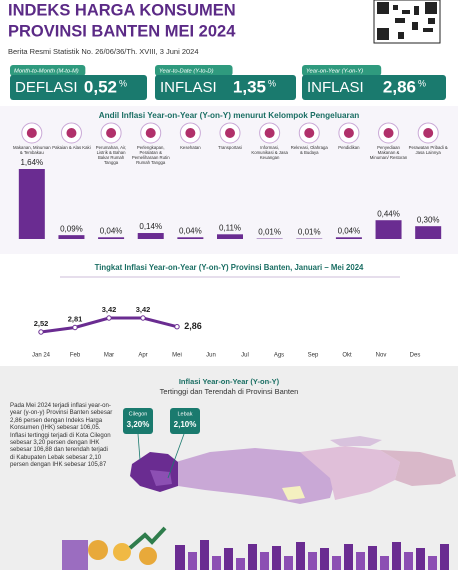  I want to click on x-label: Nov, so click(381, 356).